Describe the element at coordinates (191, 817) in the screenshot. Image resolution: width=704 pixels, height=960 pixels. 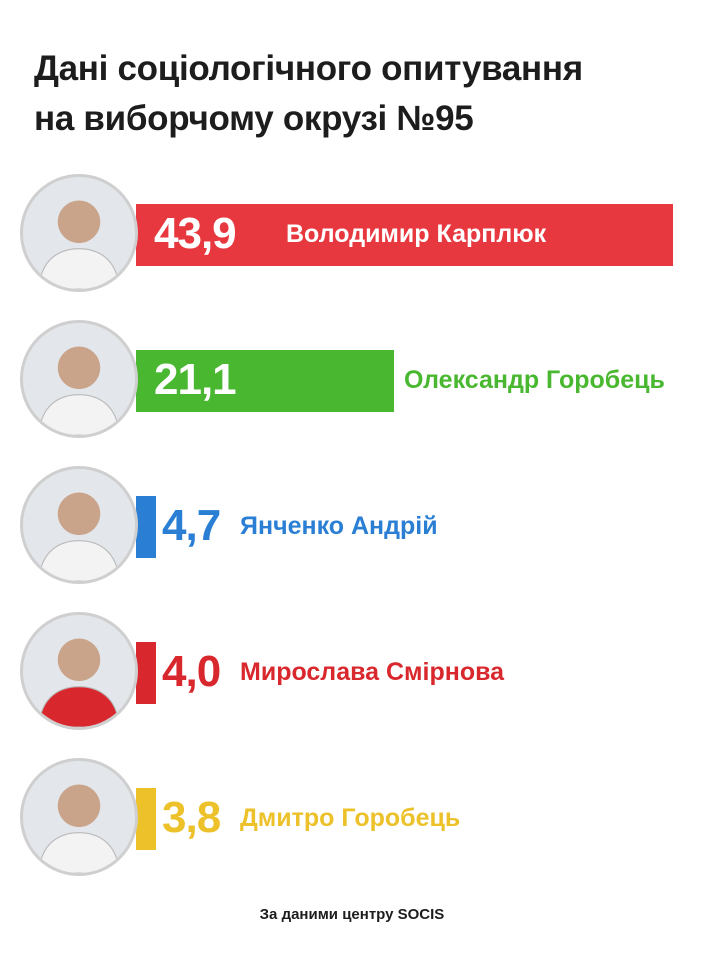
I see `bar-value-label: 3,8` at that location.